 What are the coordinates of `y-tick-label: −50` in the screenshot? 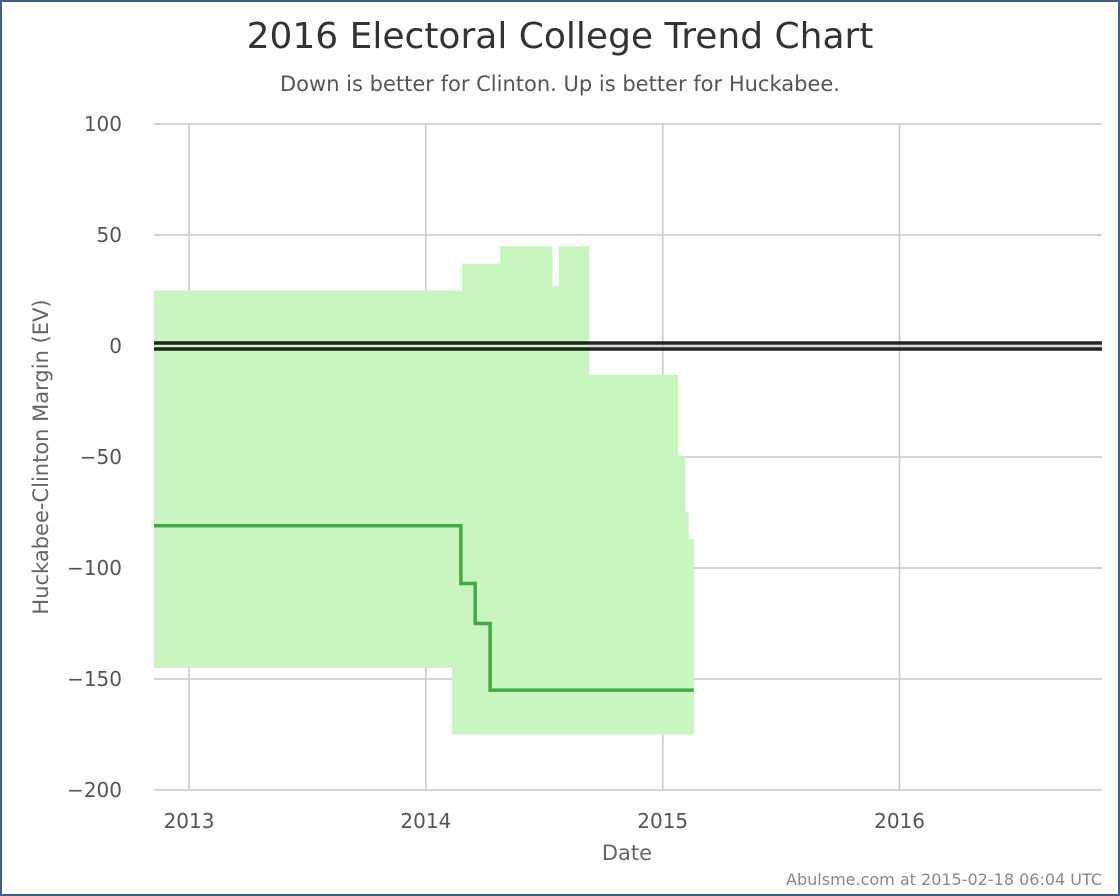 It's located at (101, 457).